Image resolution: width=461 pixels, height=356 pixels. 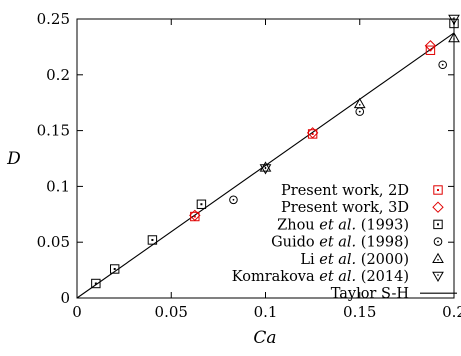 I want to click on legend-label-text: Present work, 3D, so click(x=345, y=208).